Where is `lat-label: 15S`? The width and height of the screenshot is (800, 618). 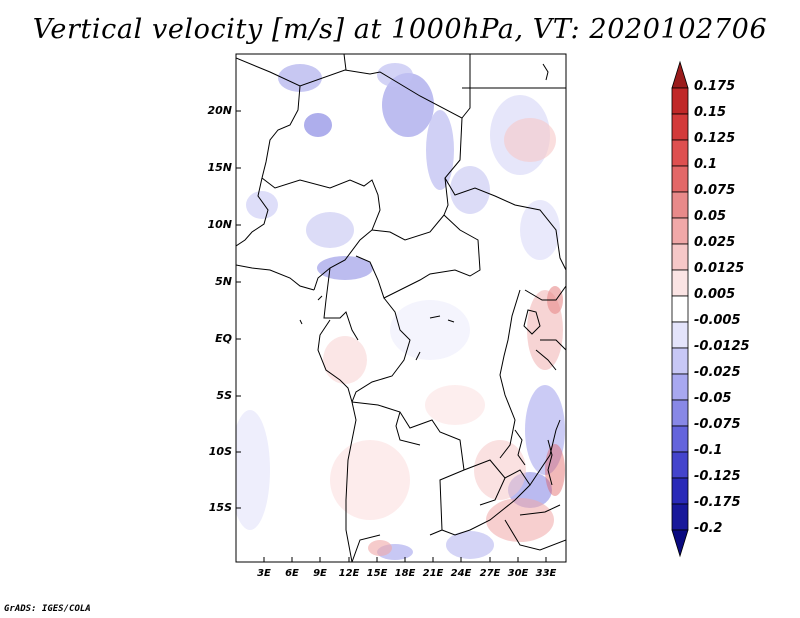
lat-label: 15S is located at coordinates (220, 507).